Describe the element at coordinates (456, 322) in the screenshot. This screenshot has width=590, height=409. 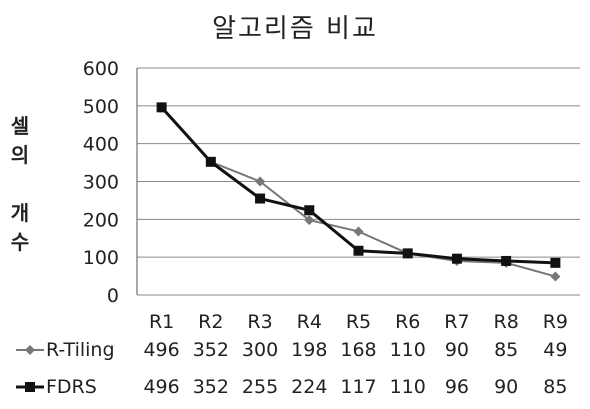
I see `x-tick-label: R7` at that location.